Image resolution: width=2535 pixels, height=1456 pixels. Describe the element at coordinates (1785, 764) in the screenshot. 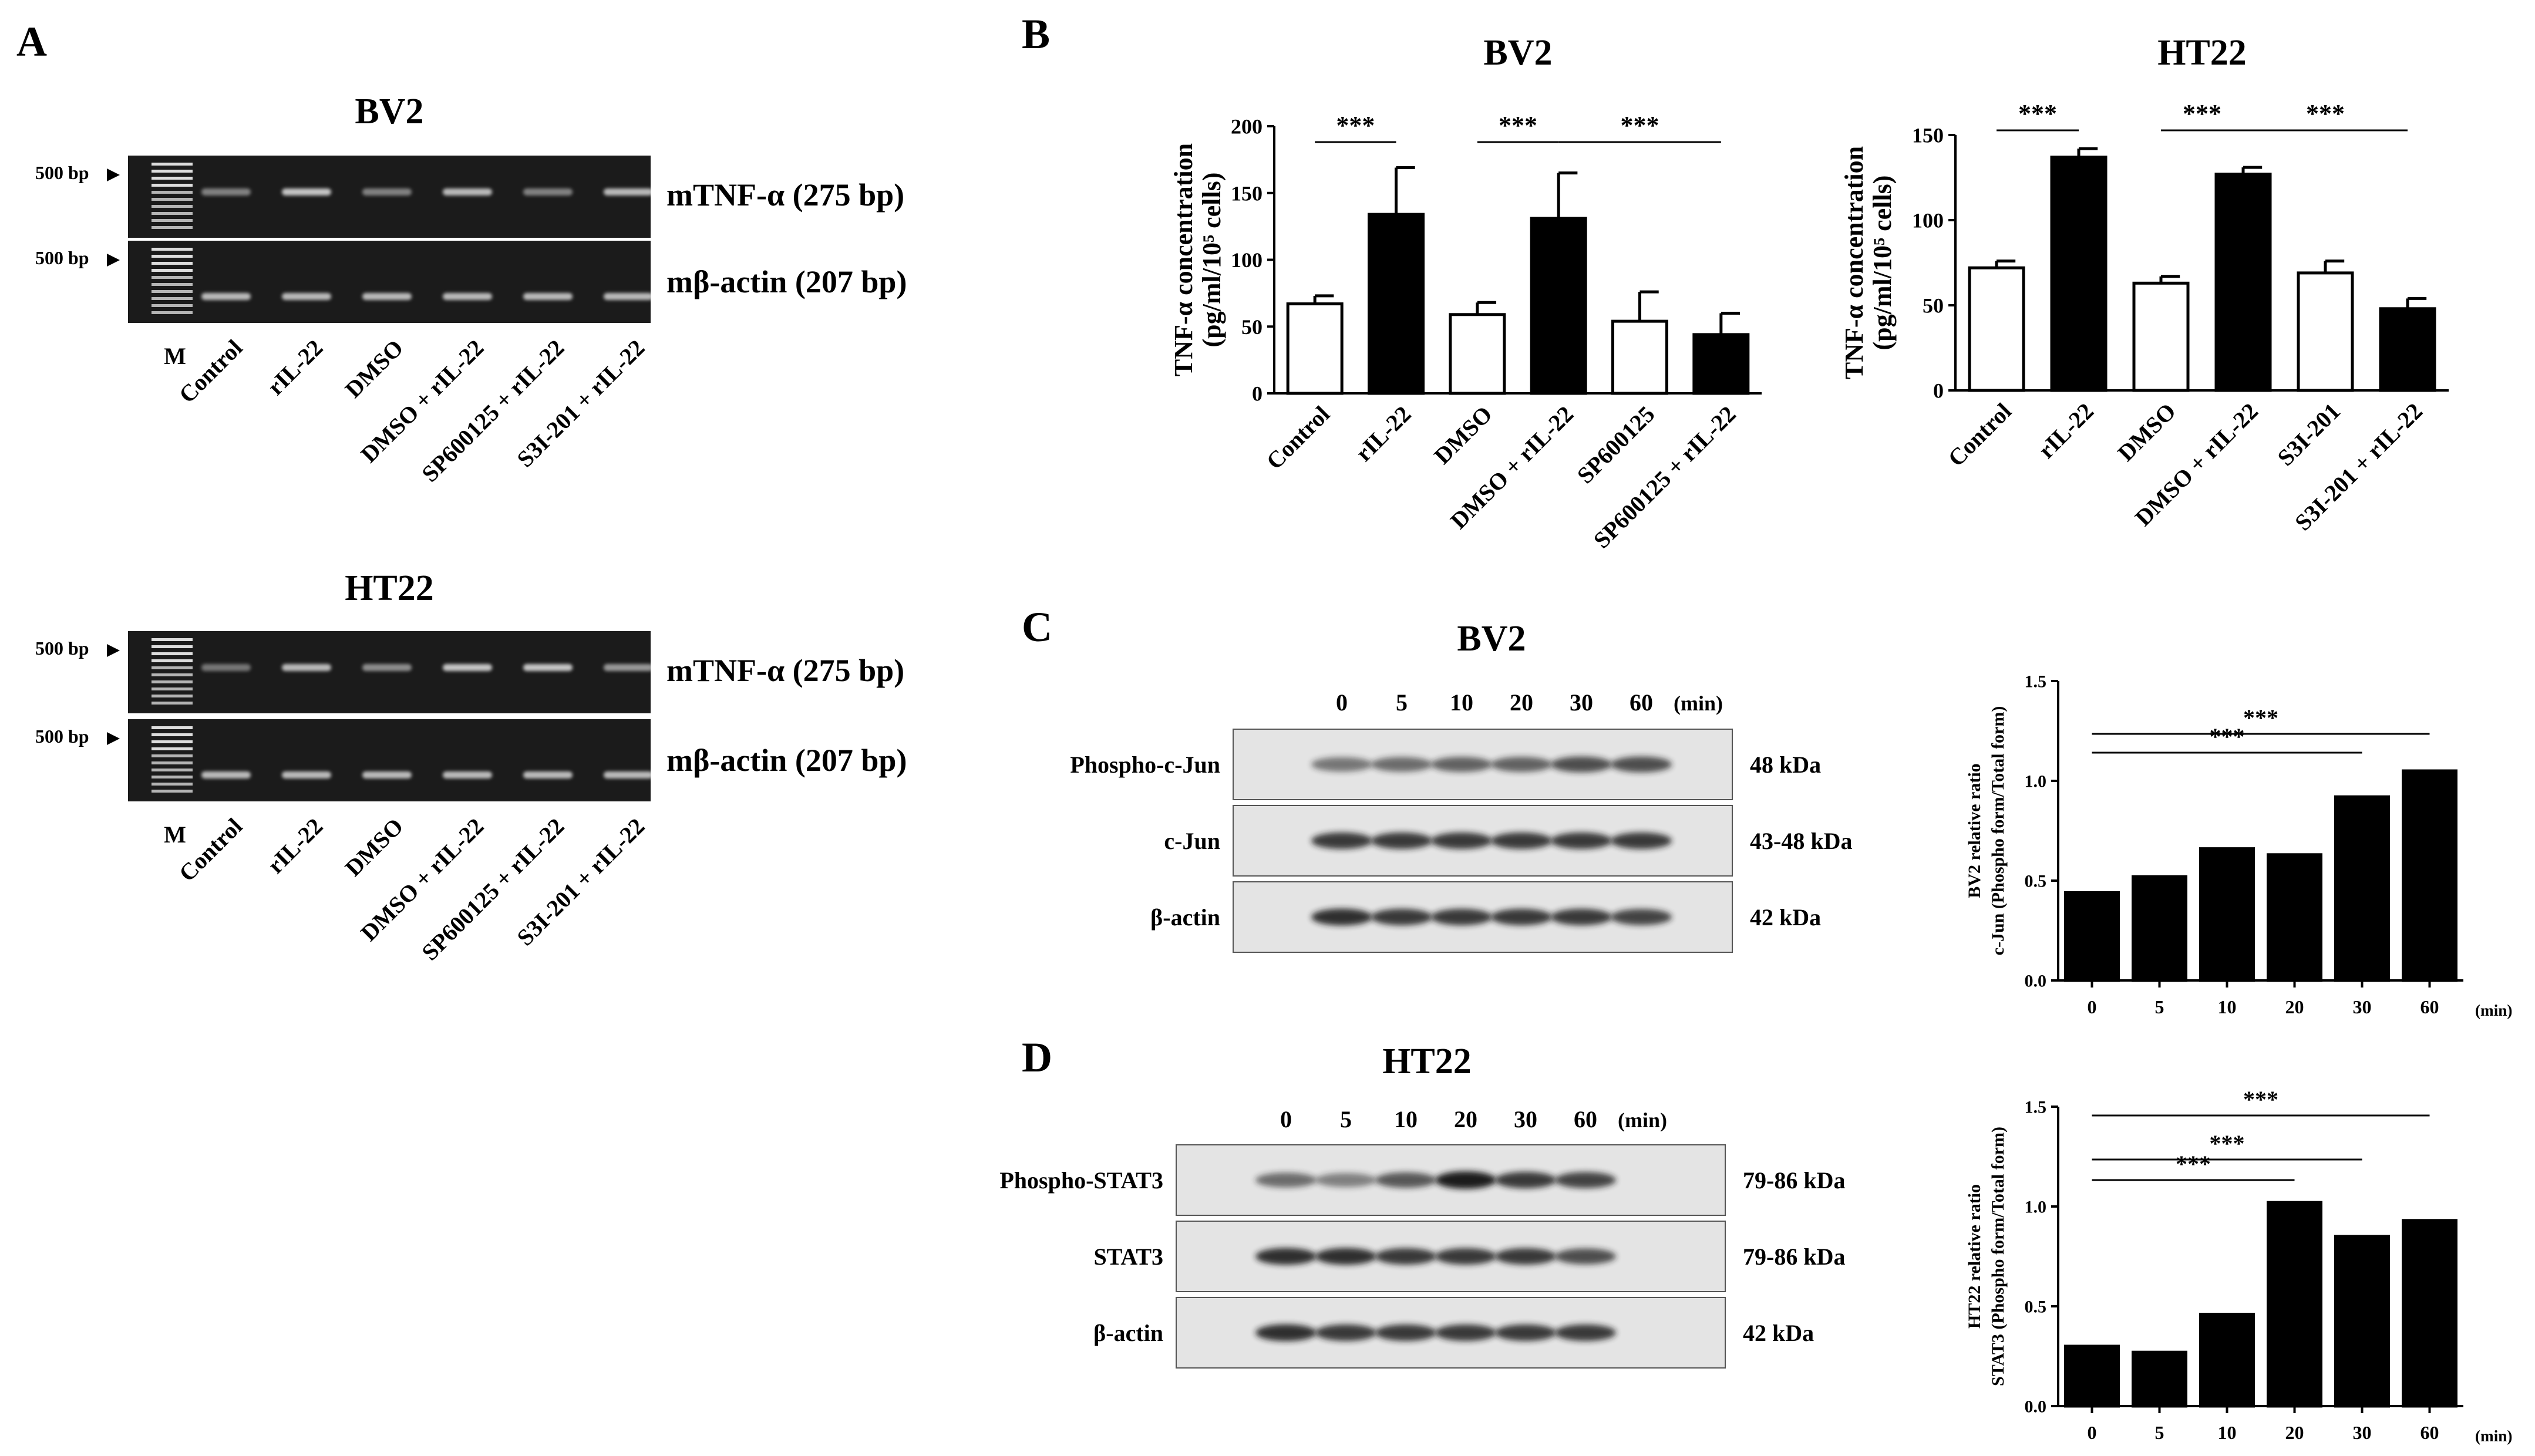

I see `blot-size-label: 48 kDa` at that location.